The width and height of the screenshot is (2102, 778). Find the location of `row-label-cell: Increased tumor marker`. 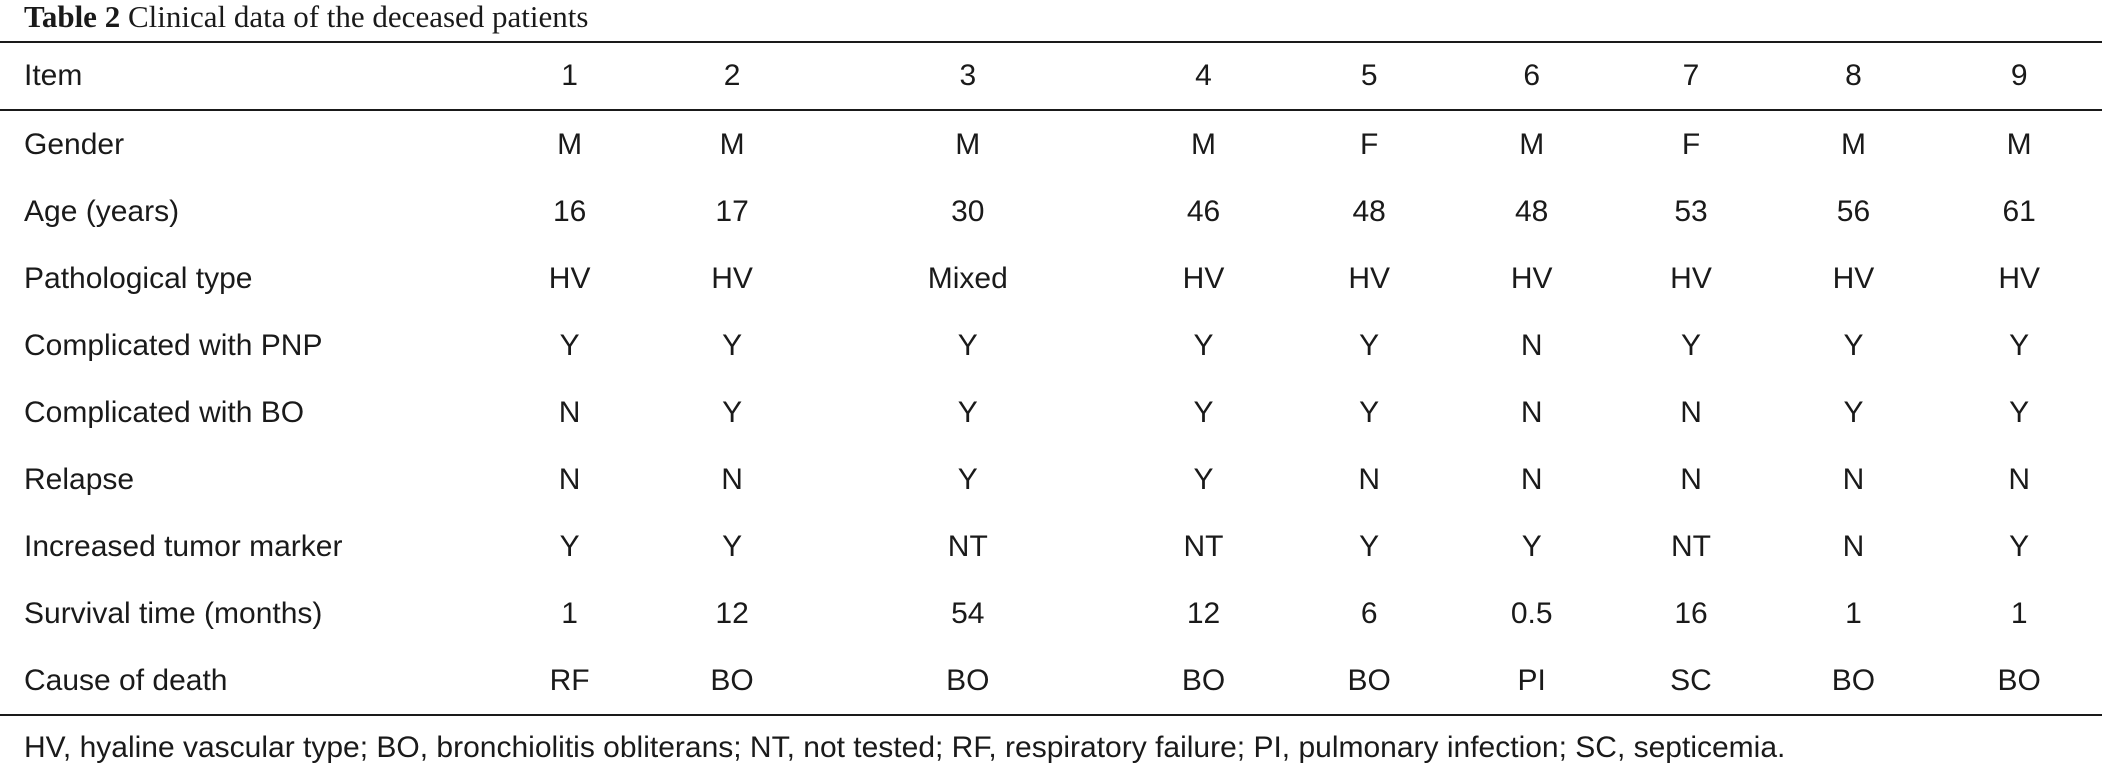

row-label-cell: Increased tumor marker is located at coordinates (183, 546).